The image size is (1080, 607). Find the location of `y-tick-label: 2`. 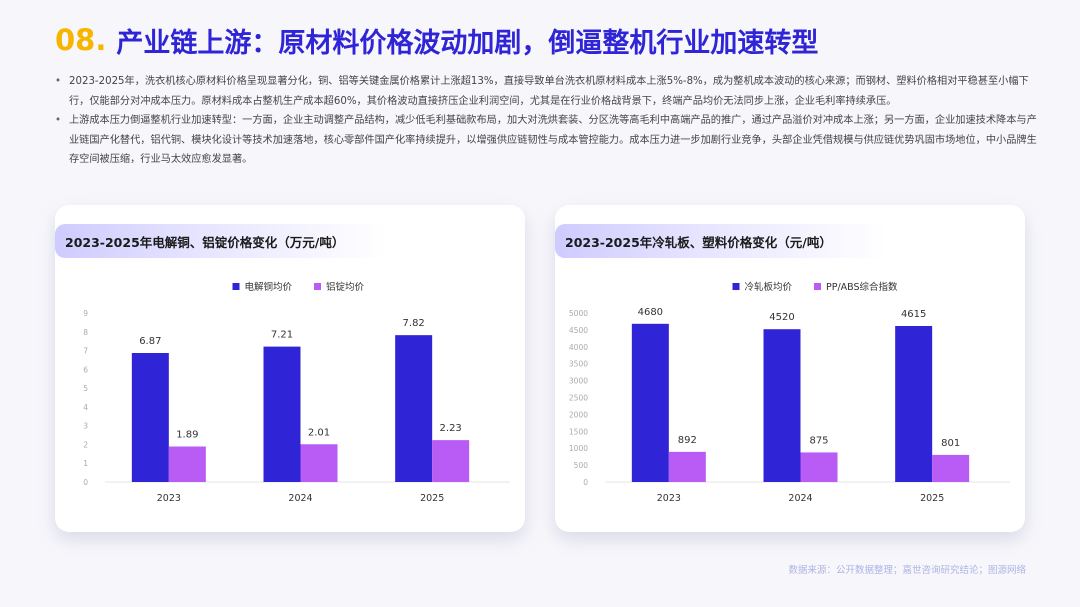

y-tick-label: 2 is located at coordinates (85, 444).